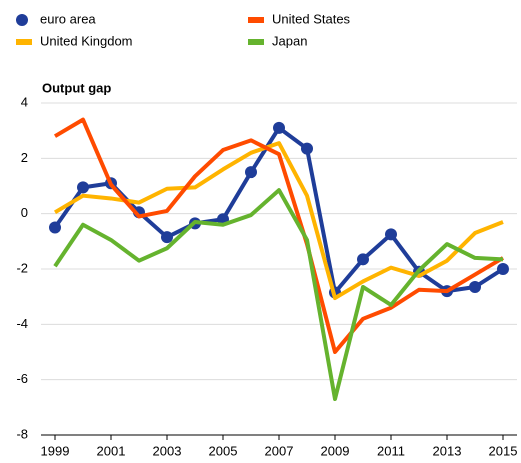  Describe the element at coordinates (22, 433) in the screenshot. I see `y-tick-label: -8` at that location.